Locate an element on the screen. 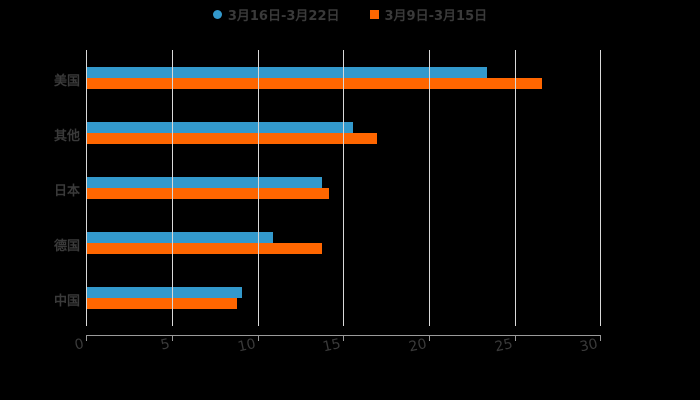 The image size is (700, 400). legend-item-series-1: 3月9日-3月15日 is located at coordinates (428, 14).